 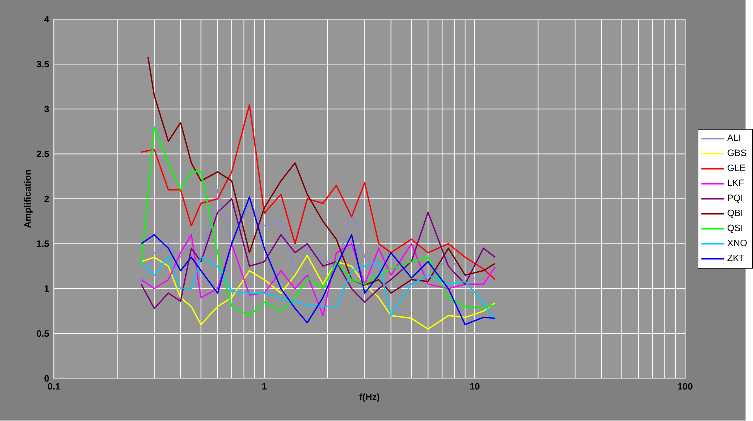 I want to click on legend-label: GLE, so click(x=737, y=168).